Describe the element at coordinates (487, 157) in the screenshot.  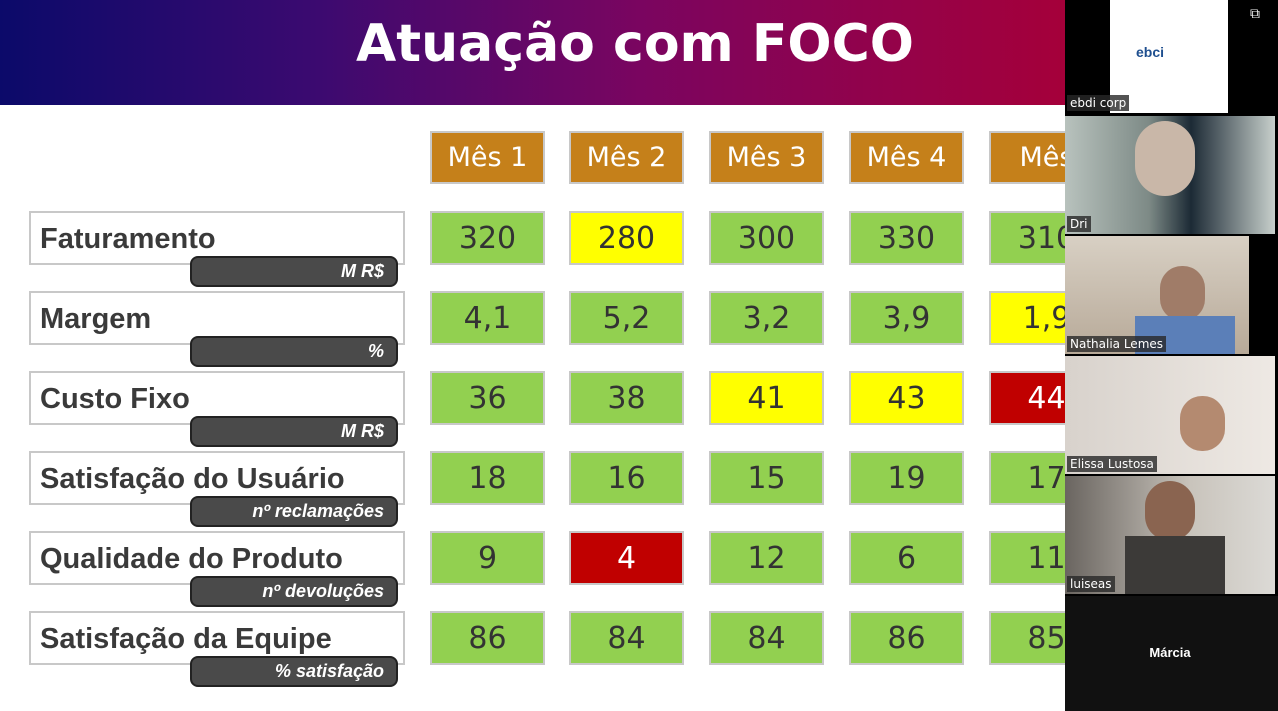
I see `month-header: Mês 1` at that location.